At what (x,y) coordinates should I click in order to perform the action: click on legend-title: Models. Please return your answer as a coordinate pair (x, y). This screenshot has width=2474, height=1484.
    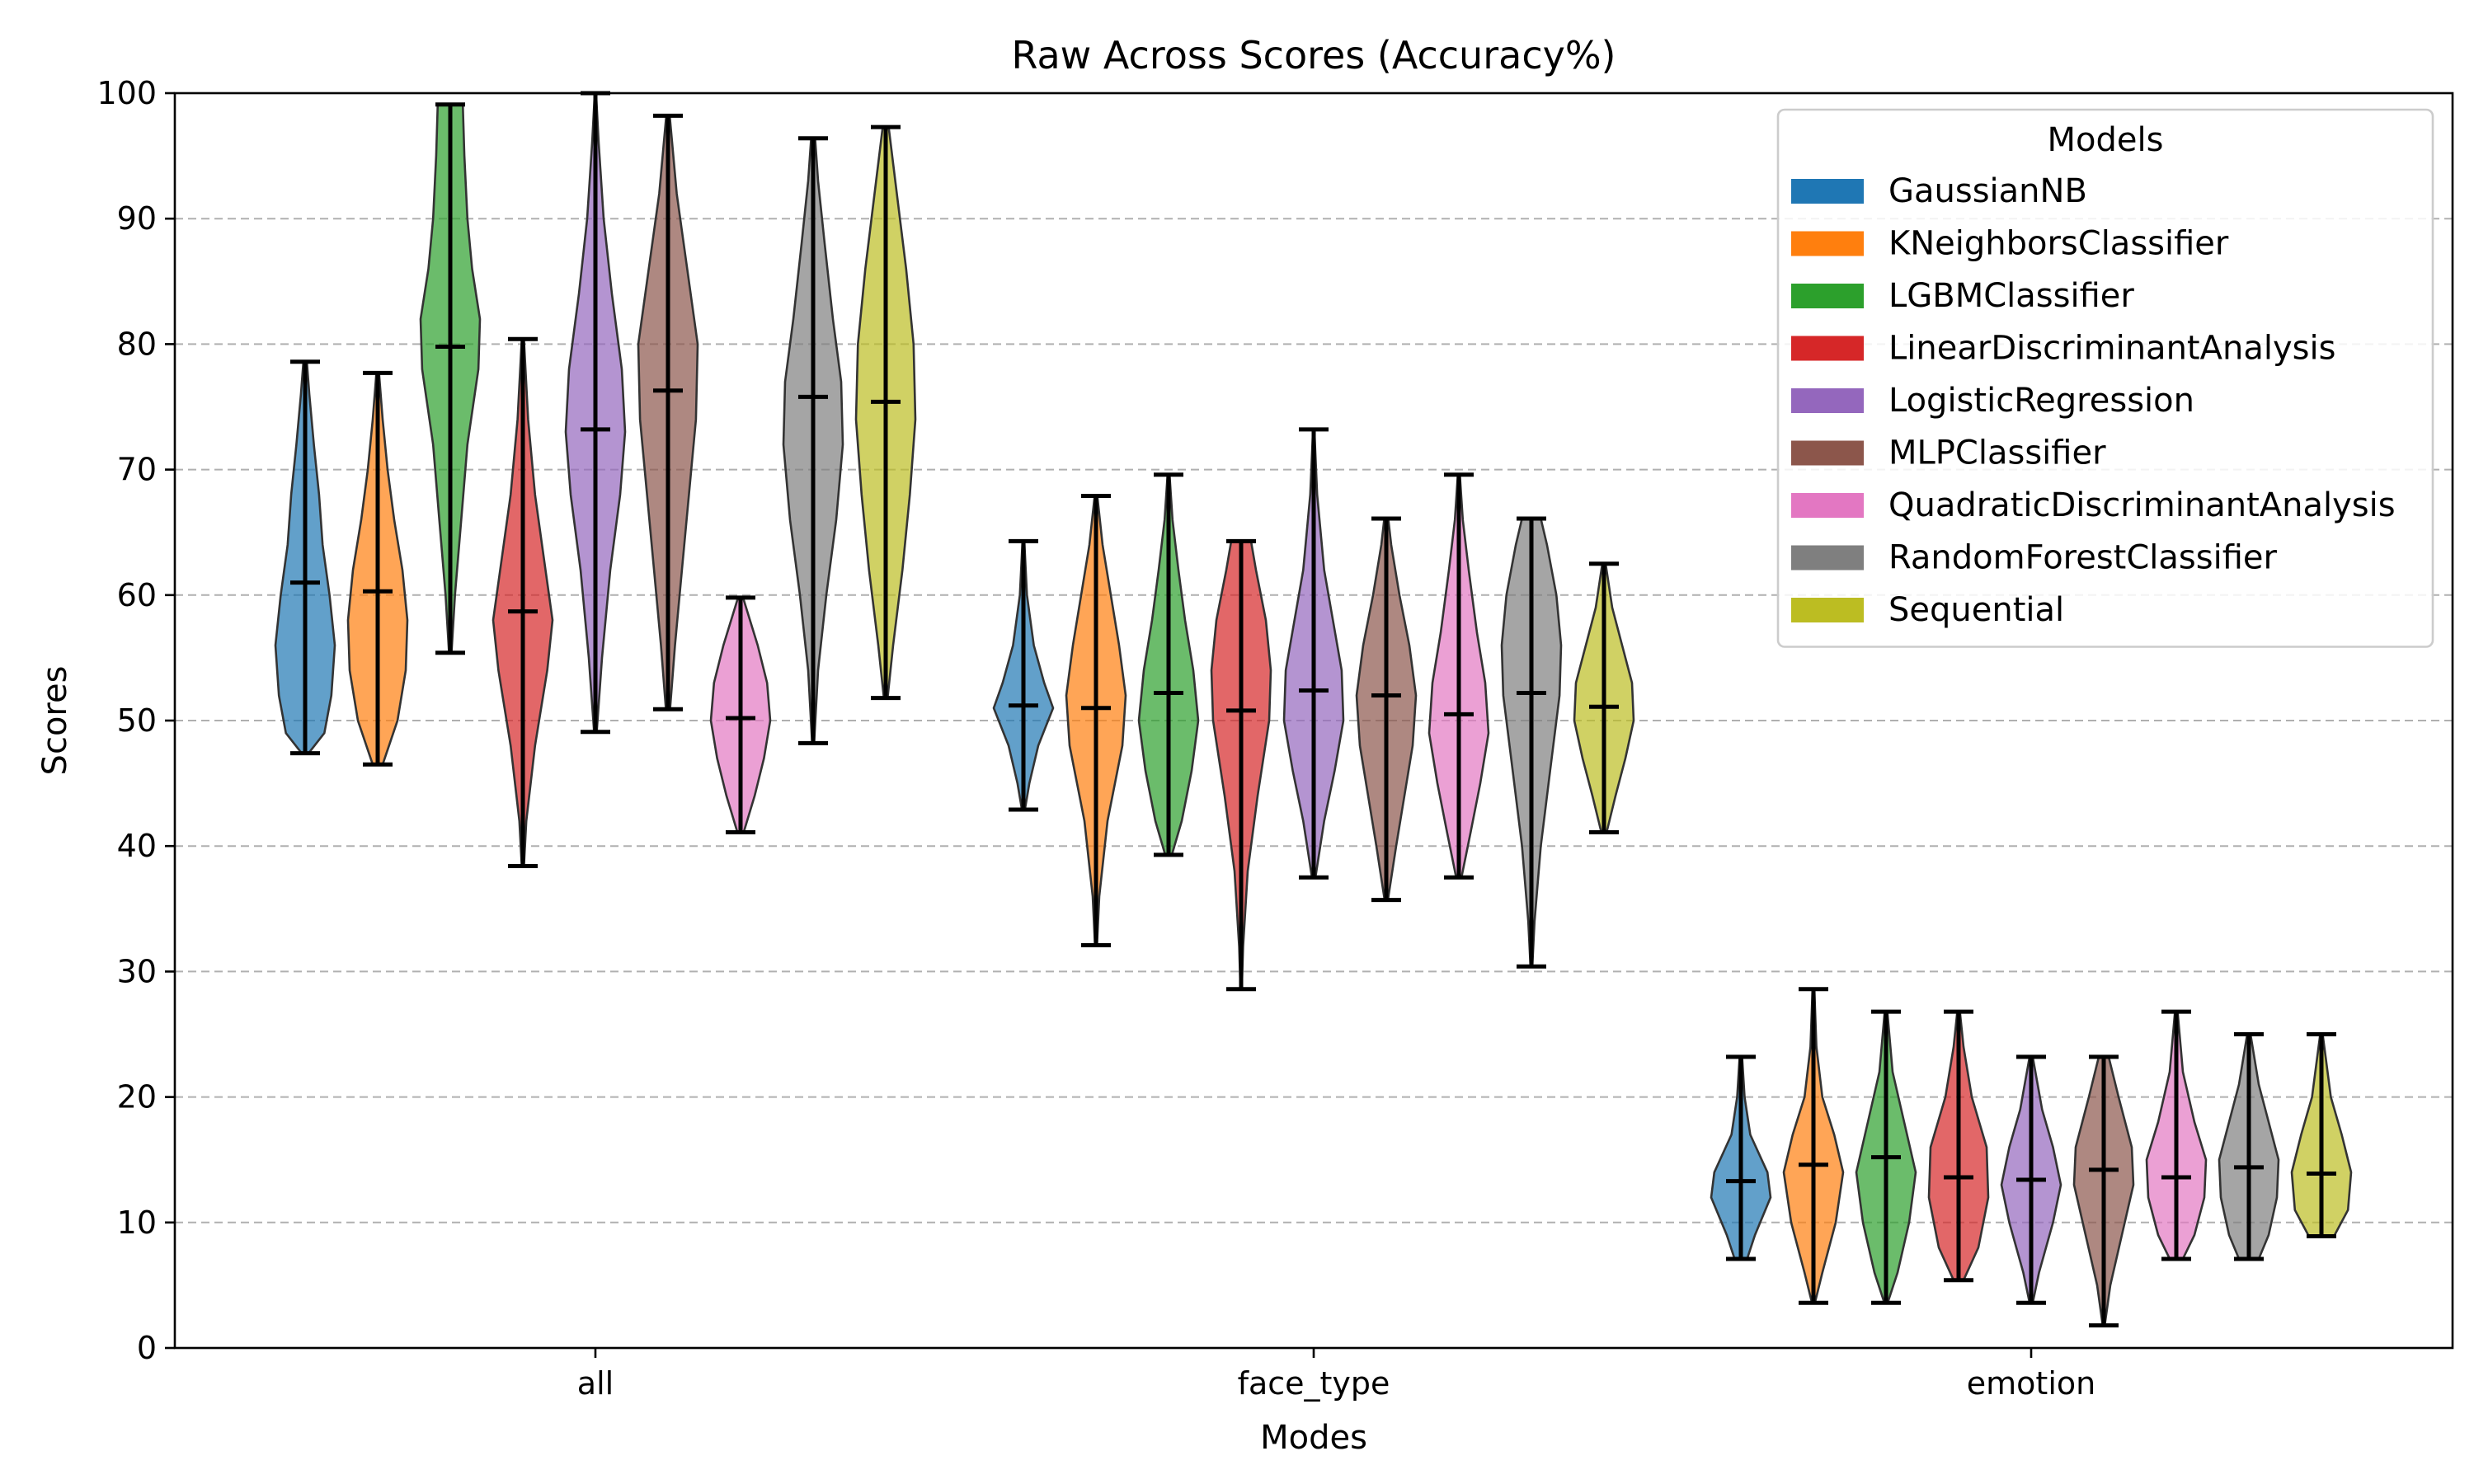
    Looking at the image, I should click on (2106, 140).